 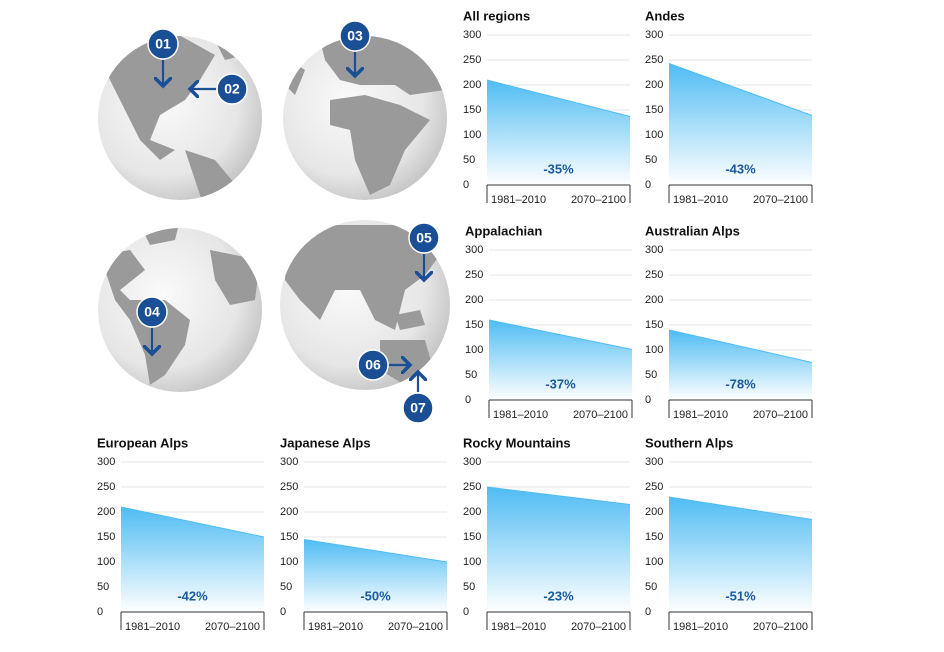 I want to click on marker-label: 03, so click(x=355, y=36).